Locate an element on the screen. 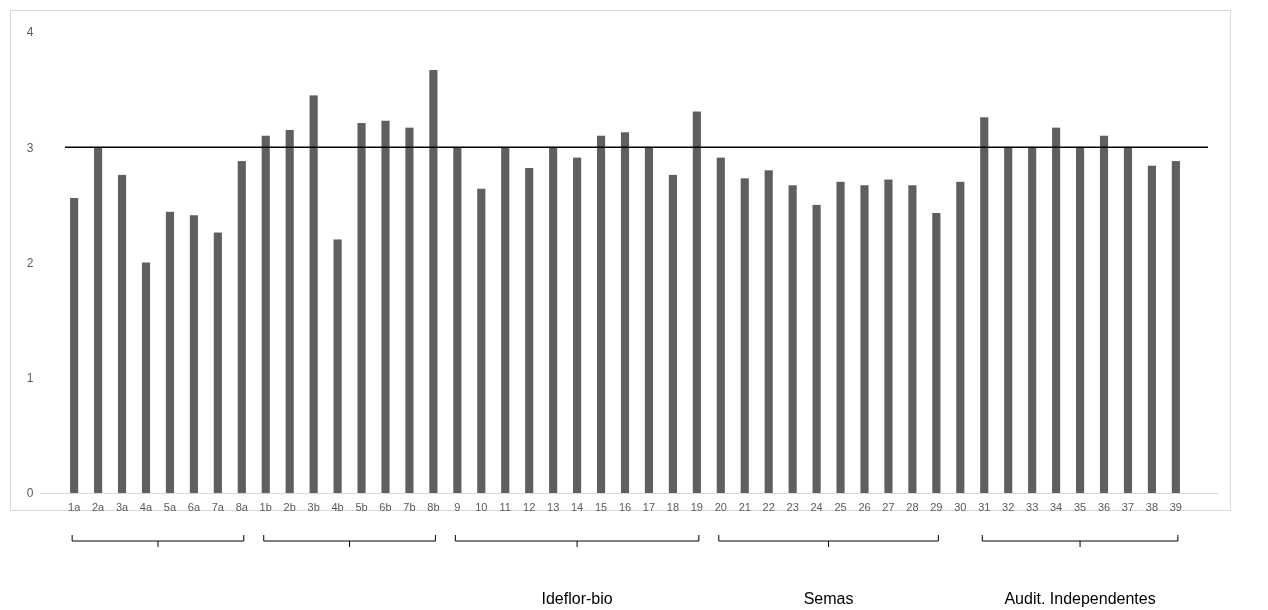 The width and height of the screenshot is (1268, 610). text: Semas is located at coordinates (828, 598).